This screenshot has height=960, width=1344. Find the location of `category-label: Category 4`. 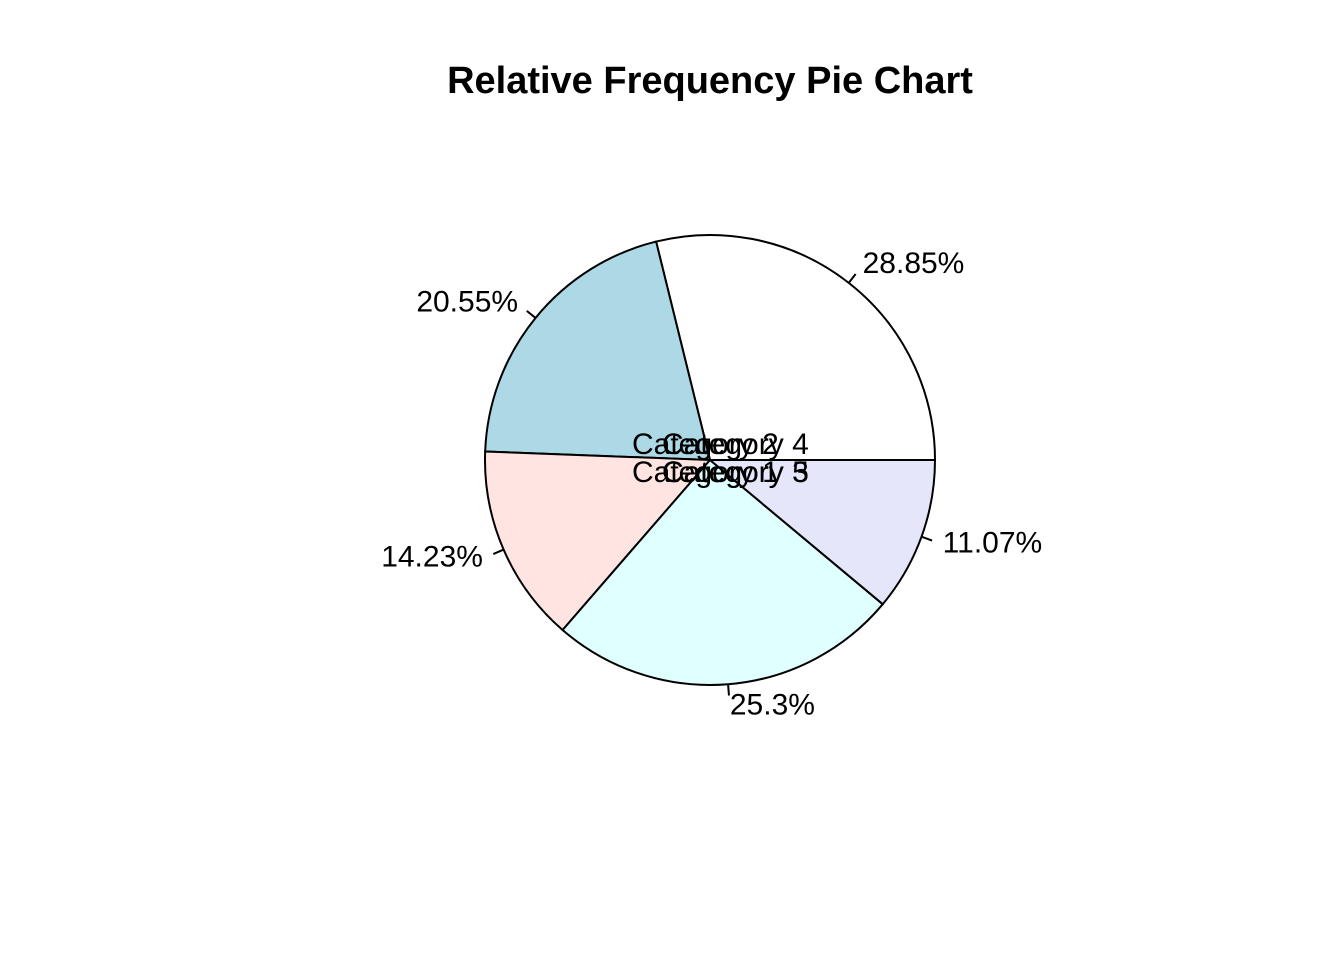

category-label: Category 4 is located at coordinates (735, 444).